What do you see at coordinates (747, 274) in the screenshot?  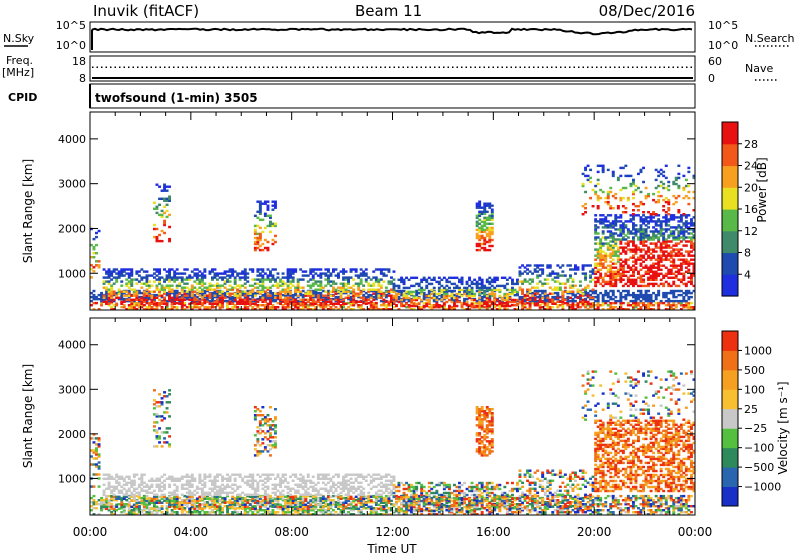 I see `colorbar-tick-label: 4` at bounding box center [747, 274].